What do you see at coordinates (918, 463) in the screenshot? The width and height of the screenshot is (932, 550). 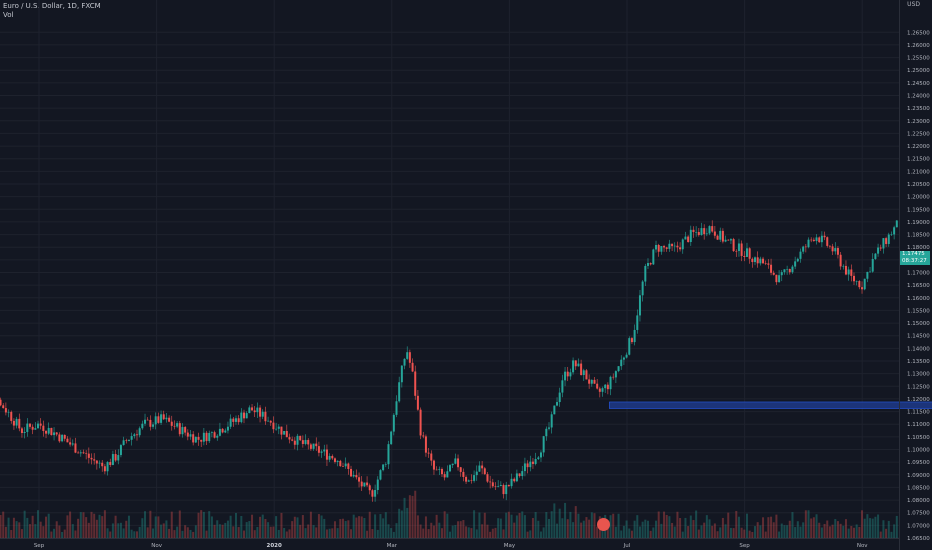 I see `y-tick-label: 1.09500` at bounding box center [918, 463].